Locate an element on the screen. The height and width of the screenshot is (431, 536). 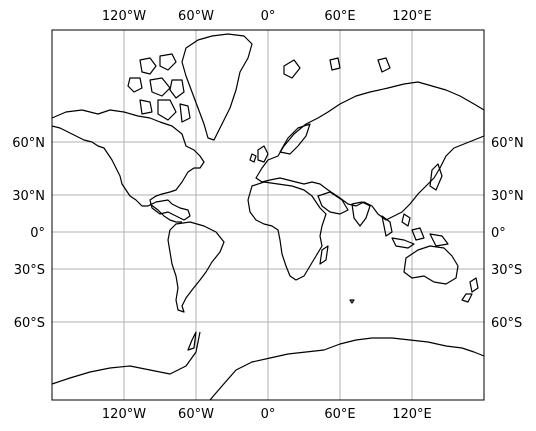
lat-label-left-60n: 60°N is located at coordinates (28, 143).